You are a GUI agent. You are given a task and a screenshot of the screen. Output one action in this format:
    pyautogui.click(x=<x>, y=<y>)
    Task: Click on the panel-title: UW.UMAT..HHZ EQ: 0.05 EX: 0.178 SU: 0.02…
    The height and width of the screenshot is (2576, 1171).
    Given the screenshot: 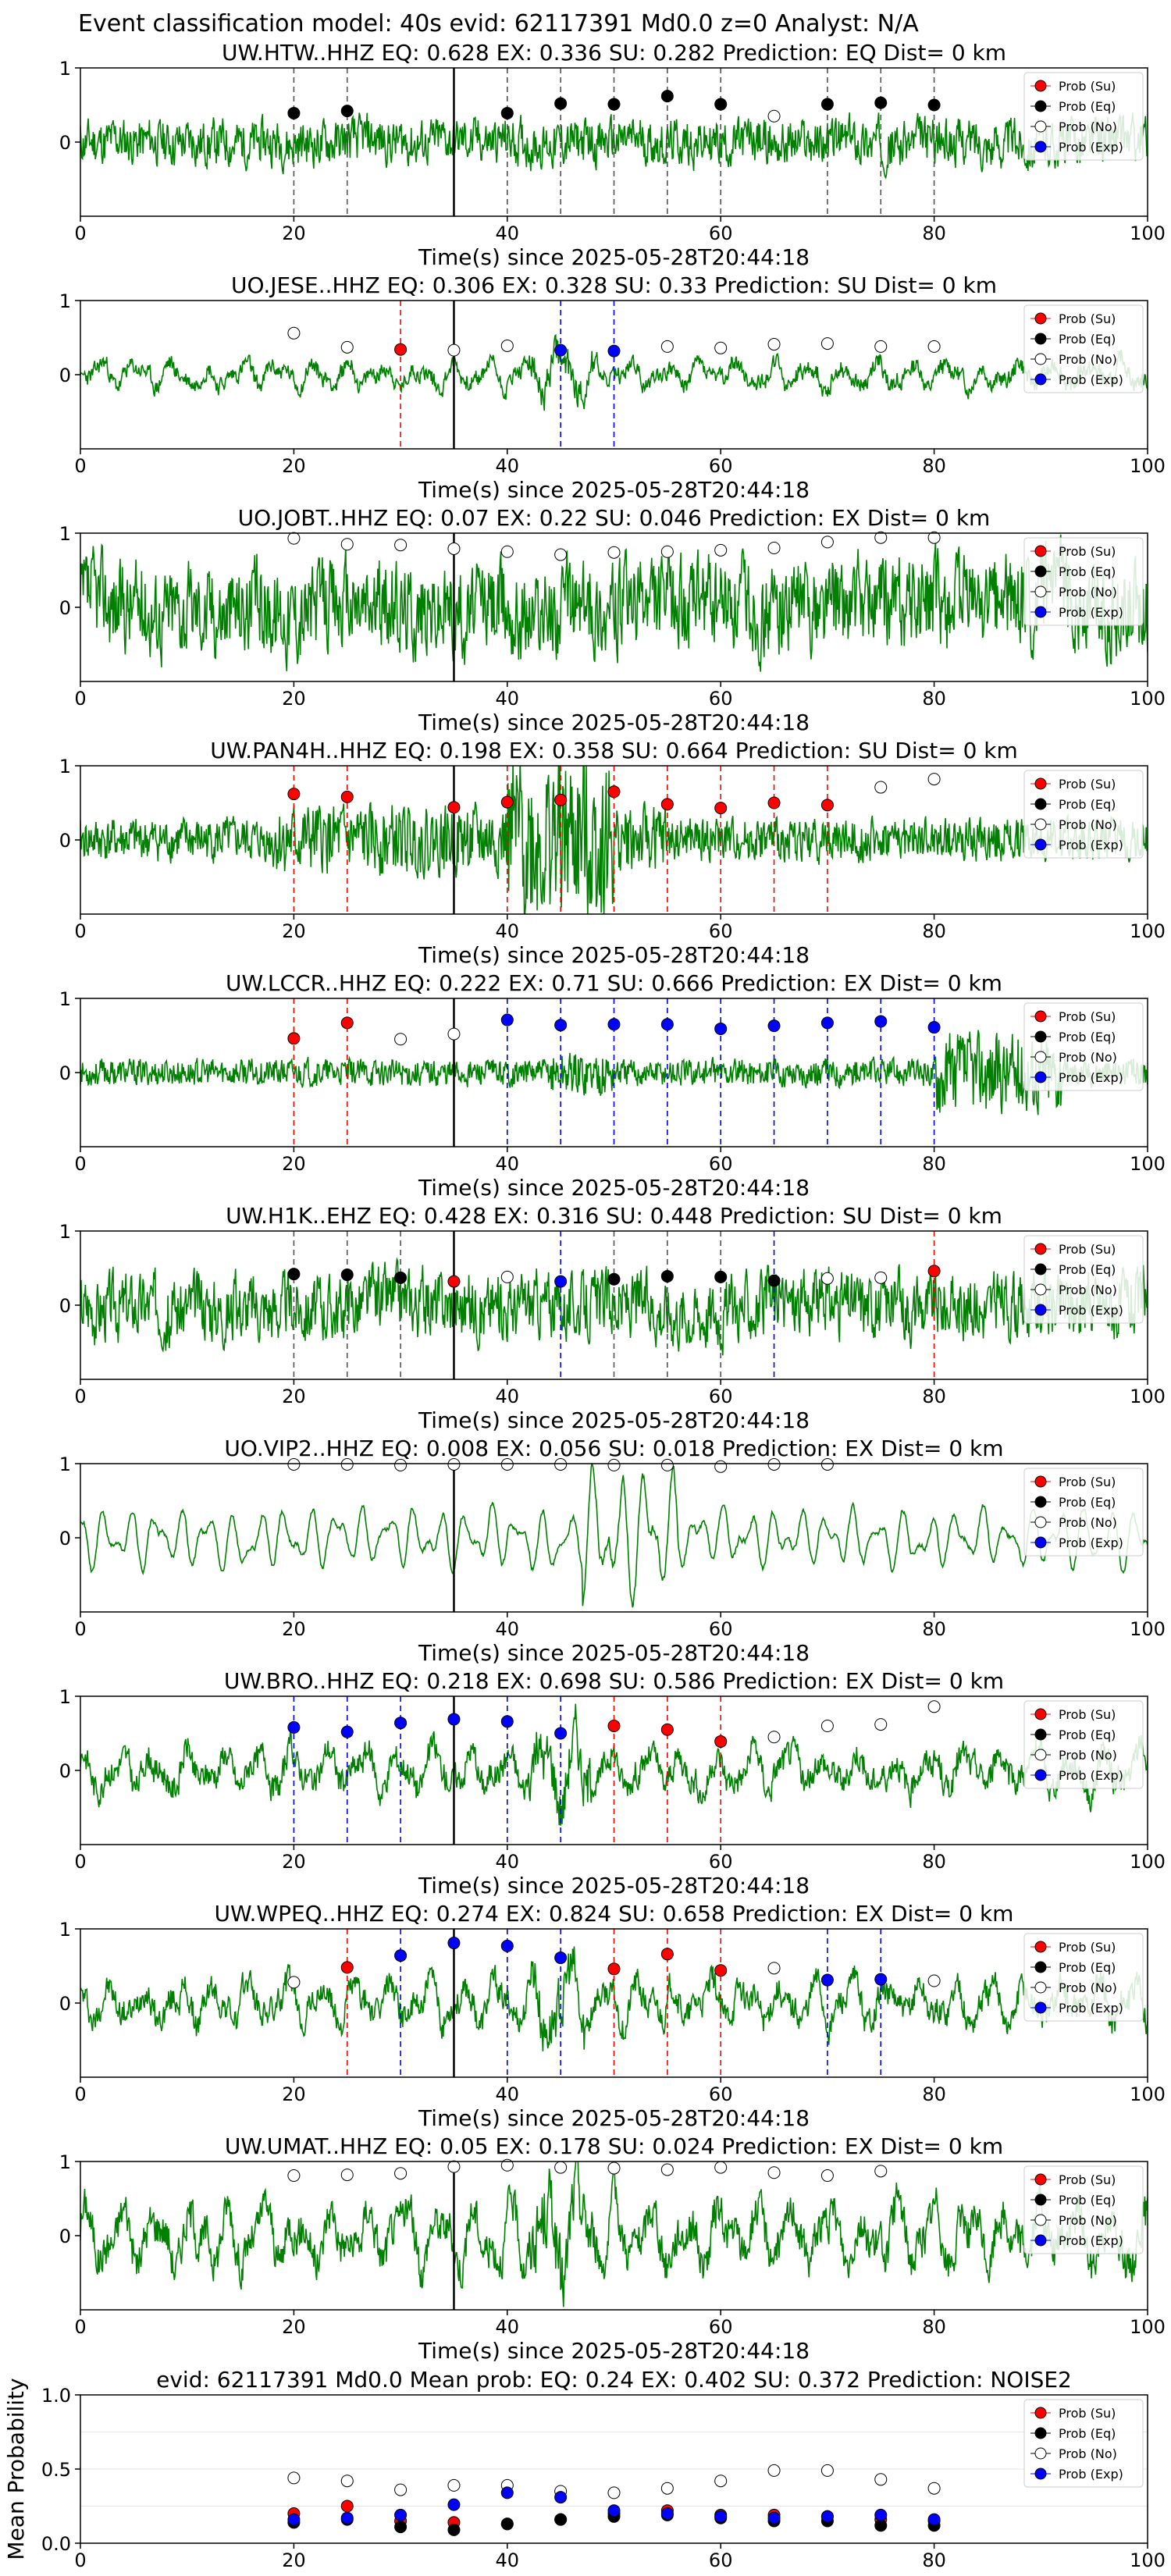 What is the action you would take?
    pyautogui.click(x=614, y=2146)
    